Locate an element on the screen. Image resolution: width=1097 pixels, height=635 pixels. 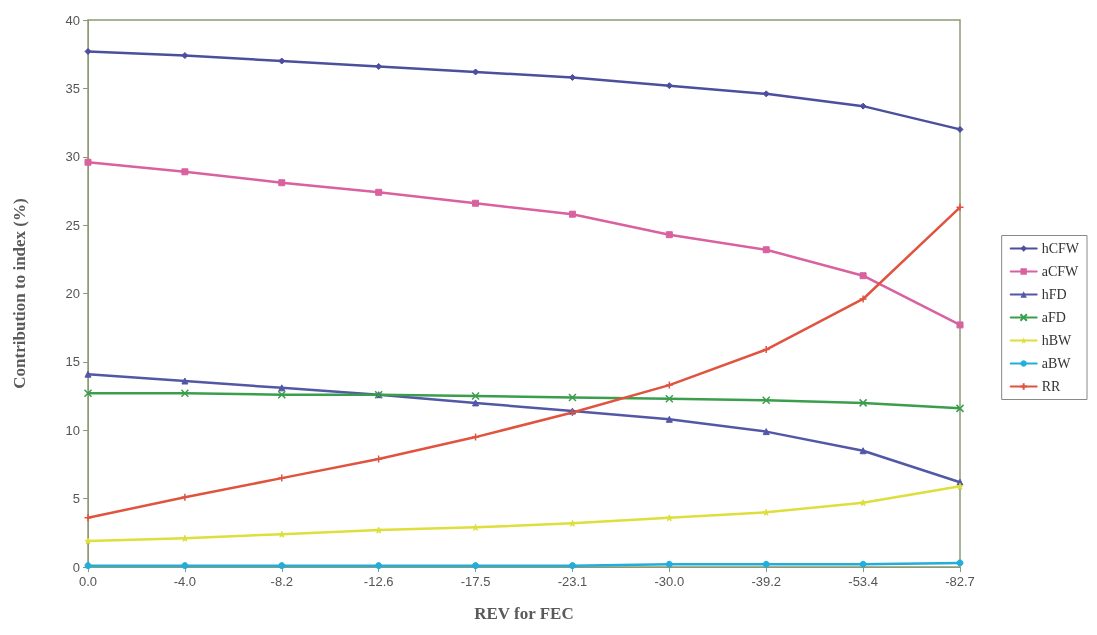
y-tick-label: 40 is located at coordinates (72, 20).